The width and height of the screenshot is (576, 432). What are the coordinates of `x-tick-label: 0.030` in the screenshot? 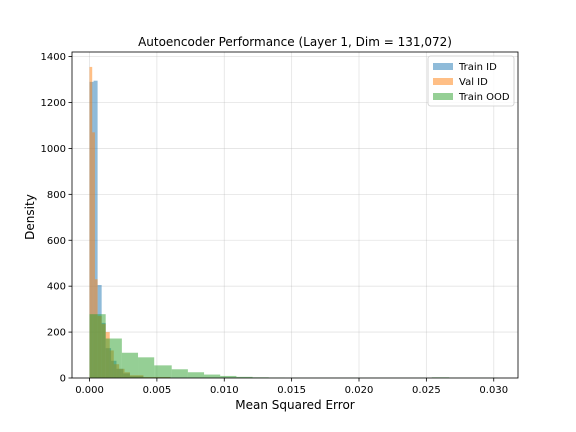 It's located at (493, 390).